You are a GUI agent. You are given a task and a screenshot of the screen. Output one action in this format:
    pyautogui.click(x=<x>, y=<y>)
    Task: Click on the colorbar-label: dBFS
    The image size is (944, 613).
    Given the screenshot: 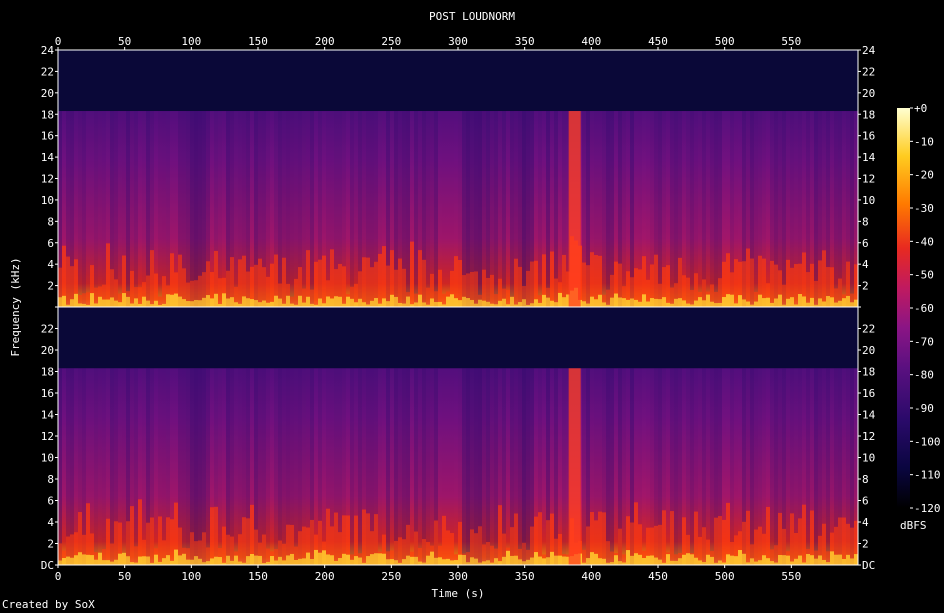 What is the action you would take?
    pyautogui.click(x=913, y=525)
    